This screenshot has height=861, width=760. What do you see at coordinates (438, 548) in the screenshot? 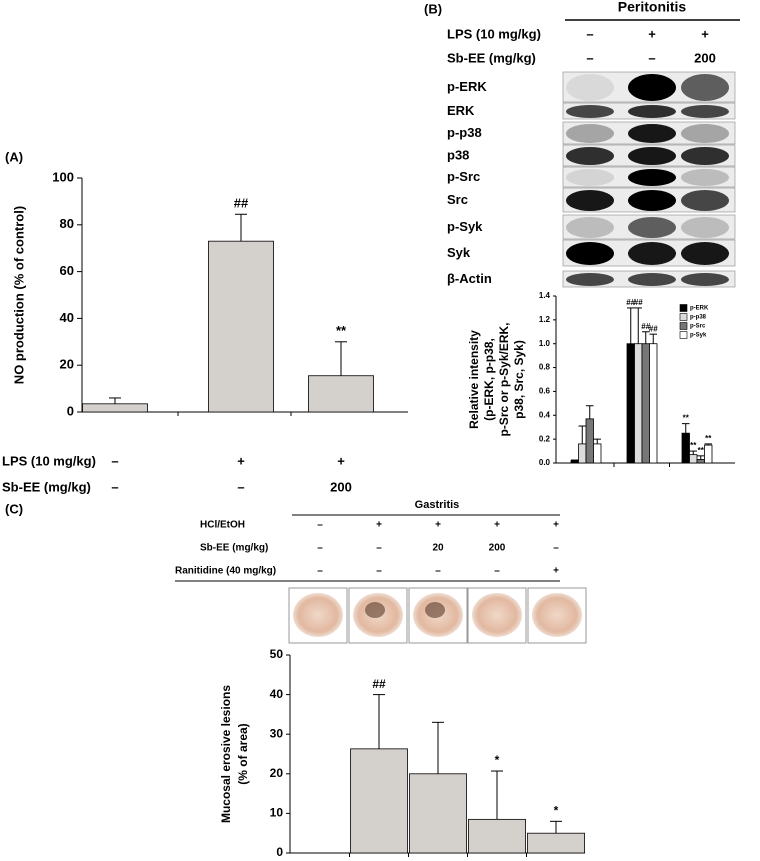
I see `treatment-symbol: 20` at bounding box center [438, 548].